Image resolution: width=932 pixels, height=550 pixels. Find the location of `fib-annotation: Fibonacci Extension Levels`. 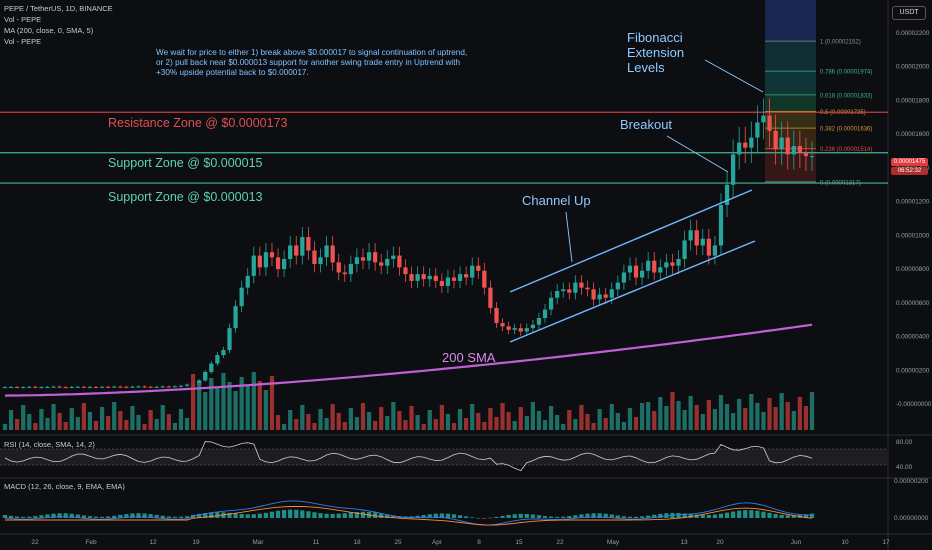

fib-annotation: Fibonacci Extension Levels is located at coordinates (656, 52).